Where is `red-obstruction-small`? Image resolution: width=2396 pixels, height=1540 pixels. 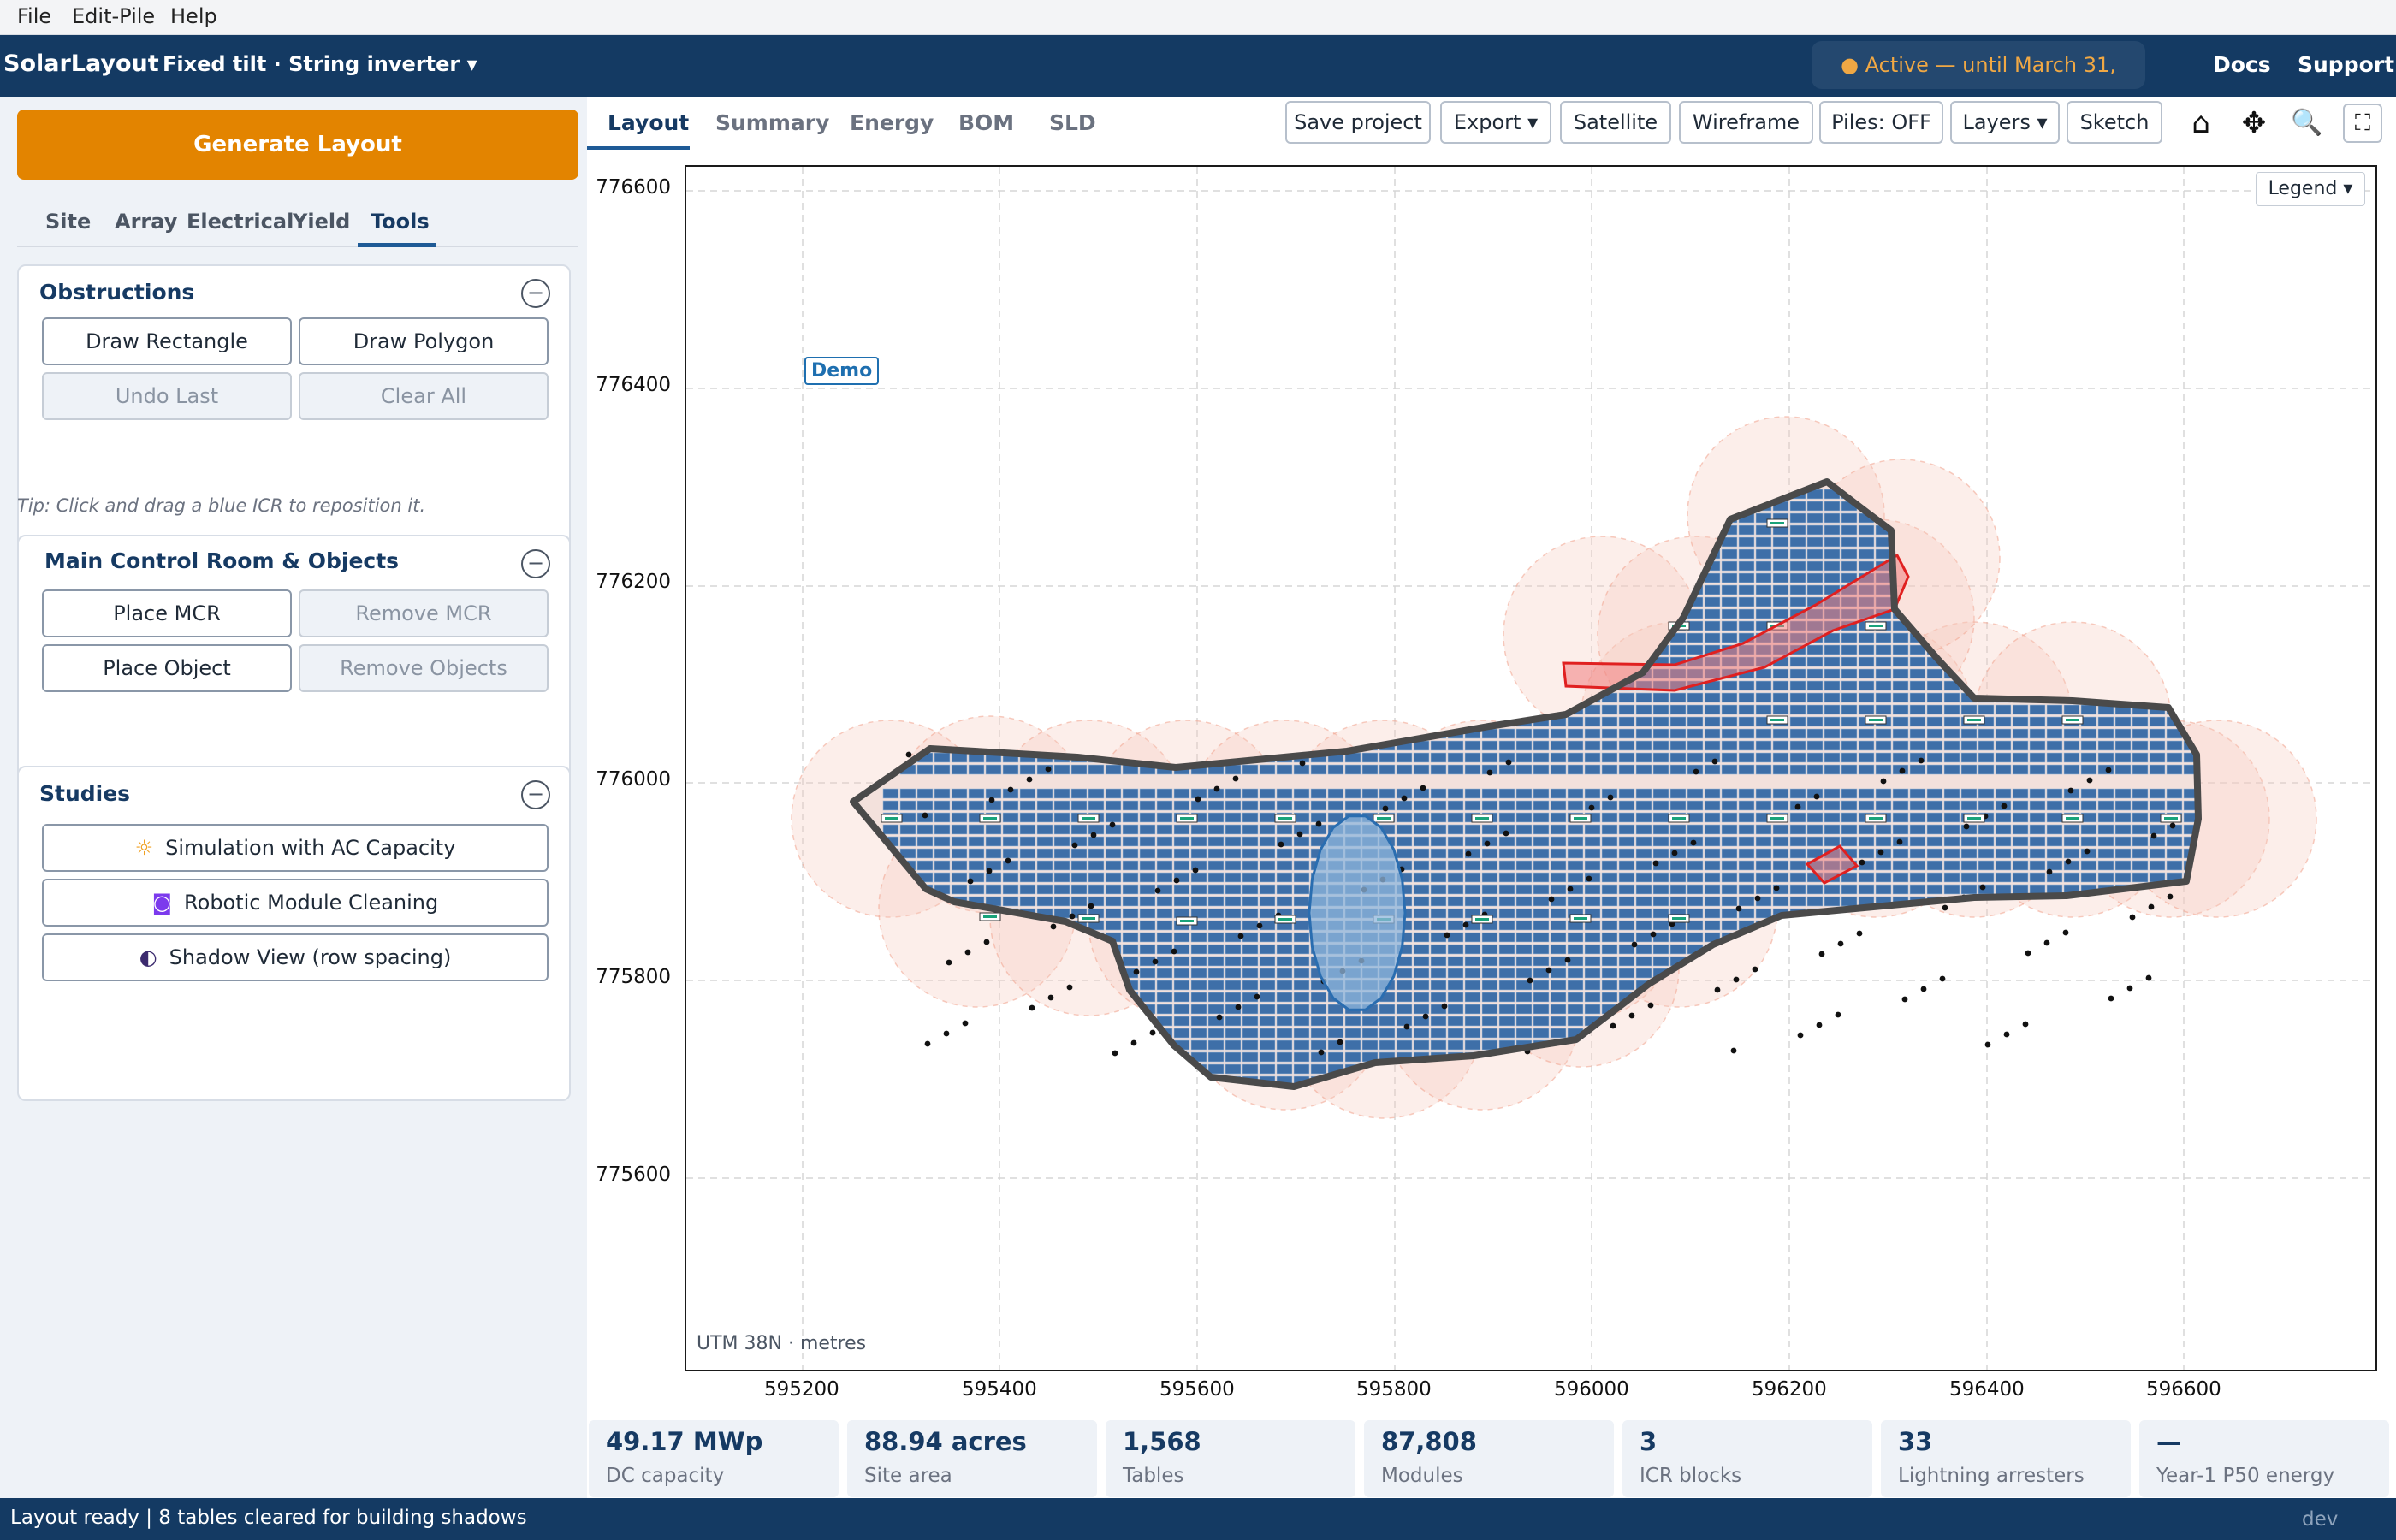
red-obstruction-small is located at coordinates (1832, 864).